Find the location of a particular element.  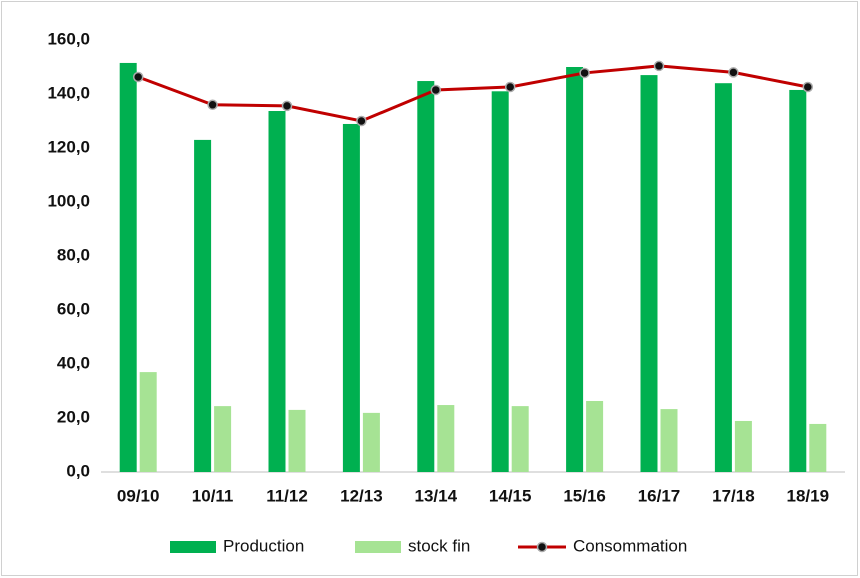

y-tick-label: 120,0 is located at coordinates (68, 146).